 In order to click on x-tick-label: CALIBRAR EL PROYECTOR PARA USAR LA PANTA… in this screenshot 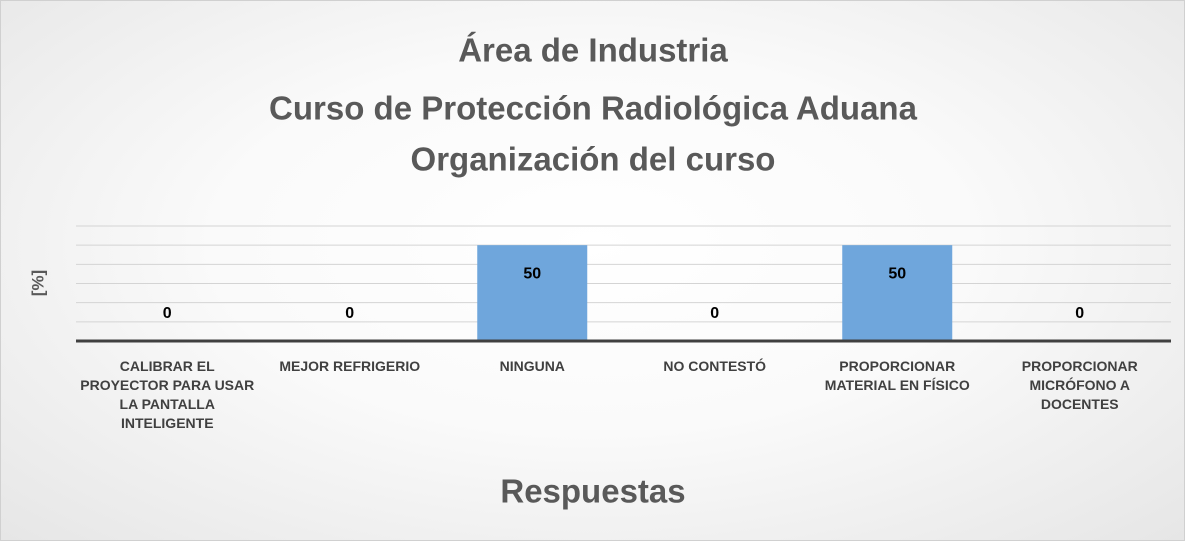, I will do `click(167, 394)`.